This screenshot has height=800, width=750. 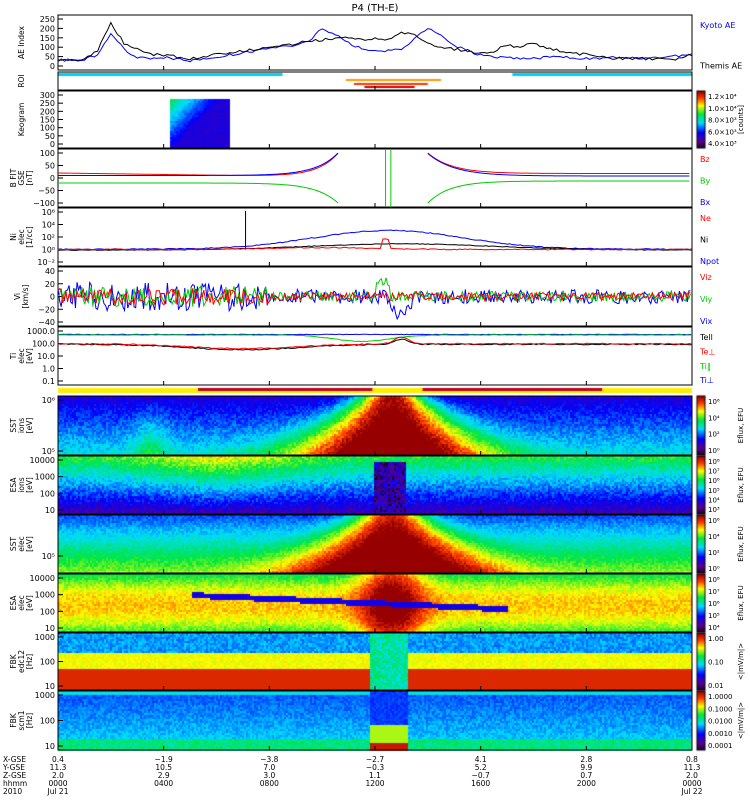 I want to click on ytick-label: −100, so click(x=44, y=203).